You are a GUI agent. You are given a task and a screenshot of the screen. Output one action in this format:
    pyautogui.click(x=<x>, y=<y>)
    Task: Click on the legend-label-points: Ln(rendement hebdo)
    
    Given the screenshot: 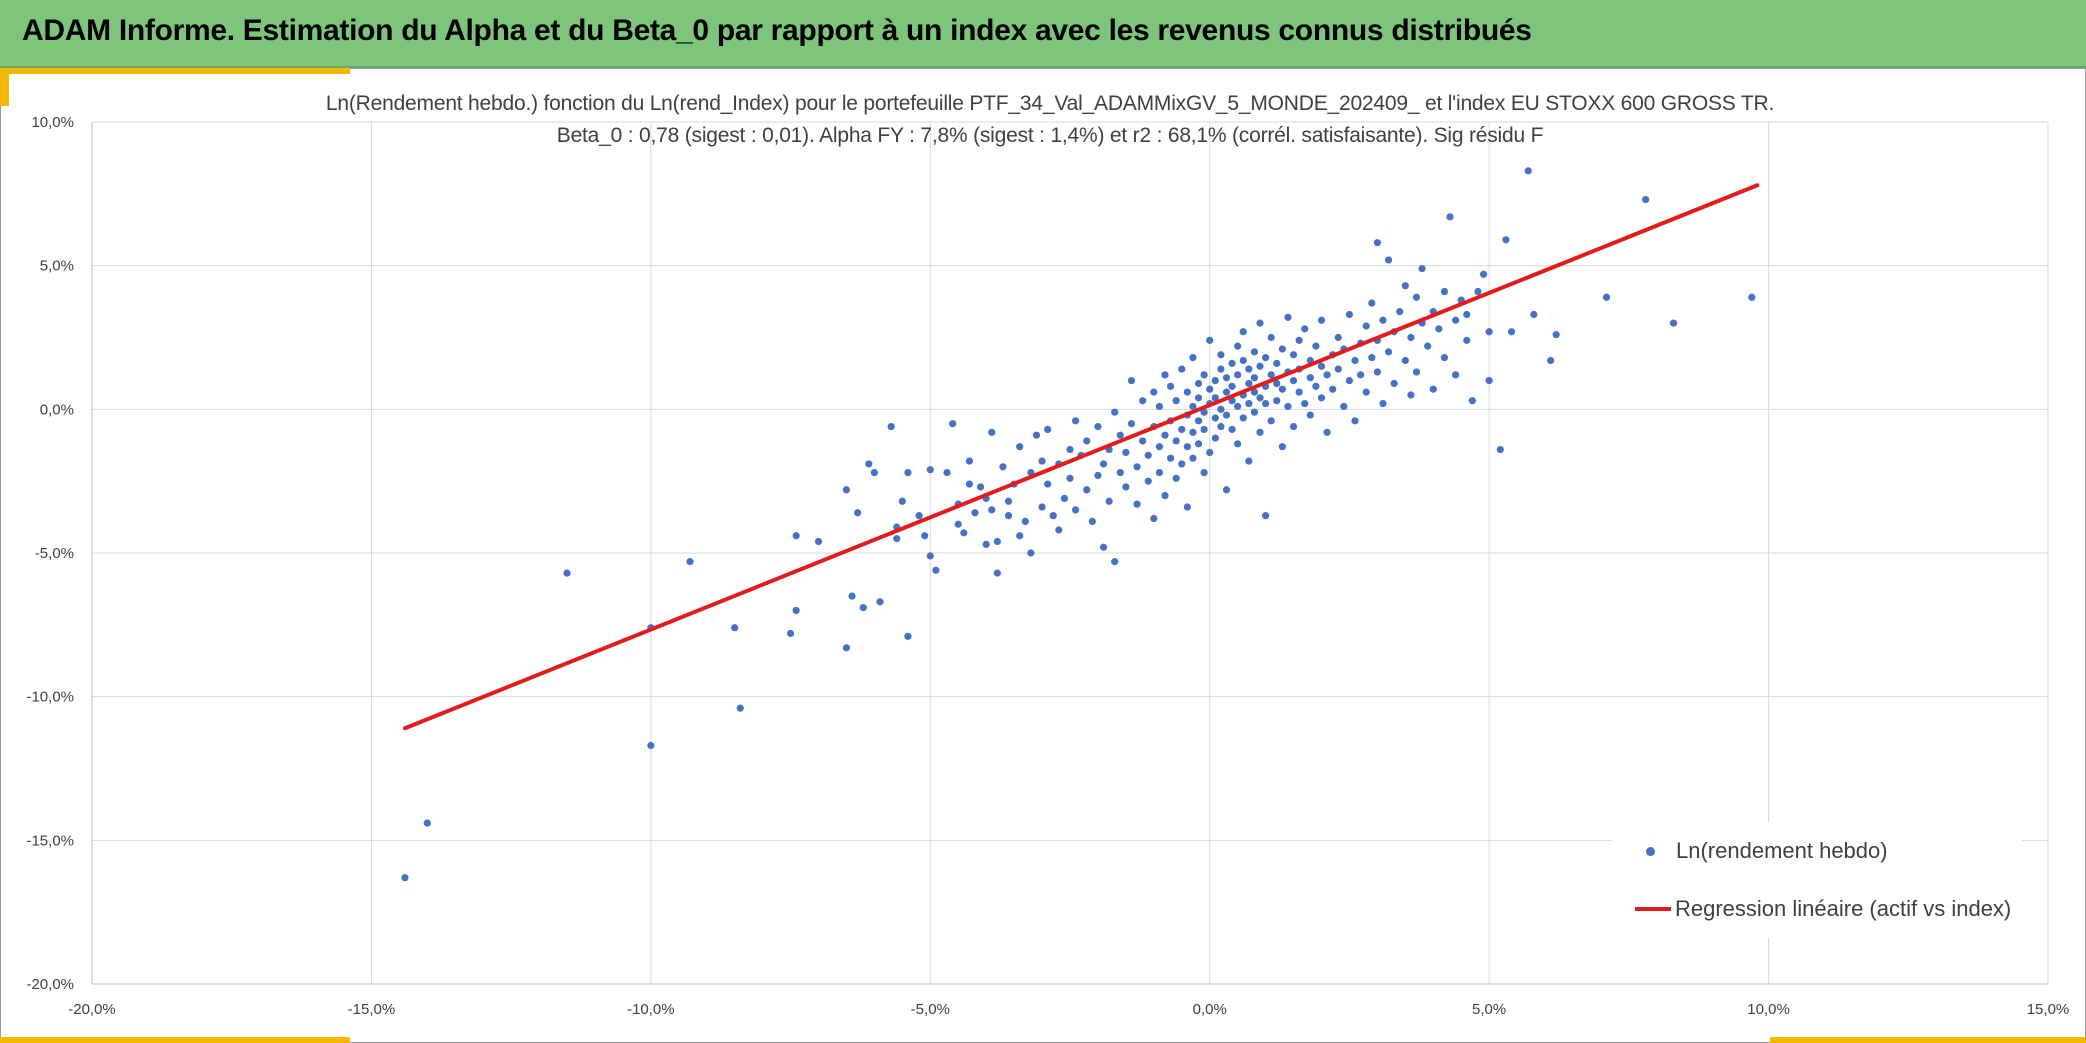 What is the action you would take?
    pyautogui.click(x=1782, y=850)
    